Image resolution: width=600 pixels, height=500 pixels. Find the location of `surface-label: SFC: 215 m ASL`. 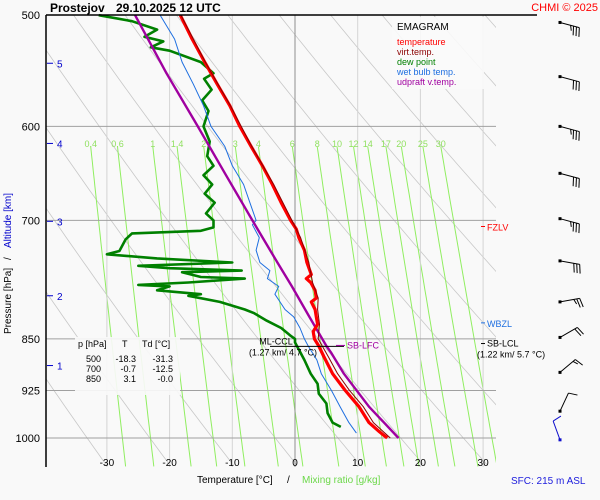

surface-label: SFC: 215 m ASL is located at coordinates (548, 481).